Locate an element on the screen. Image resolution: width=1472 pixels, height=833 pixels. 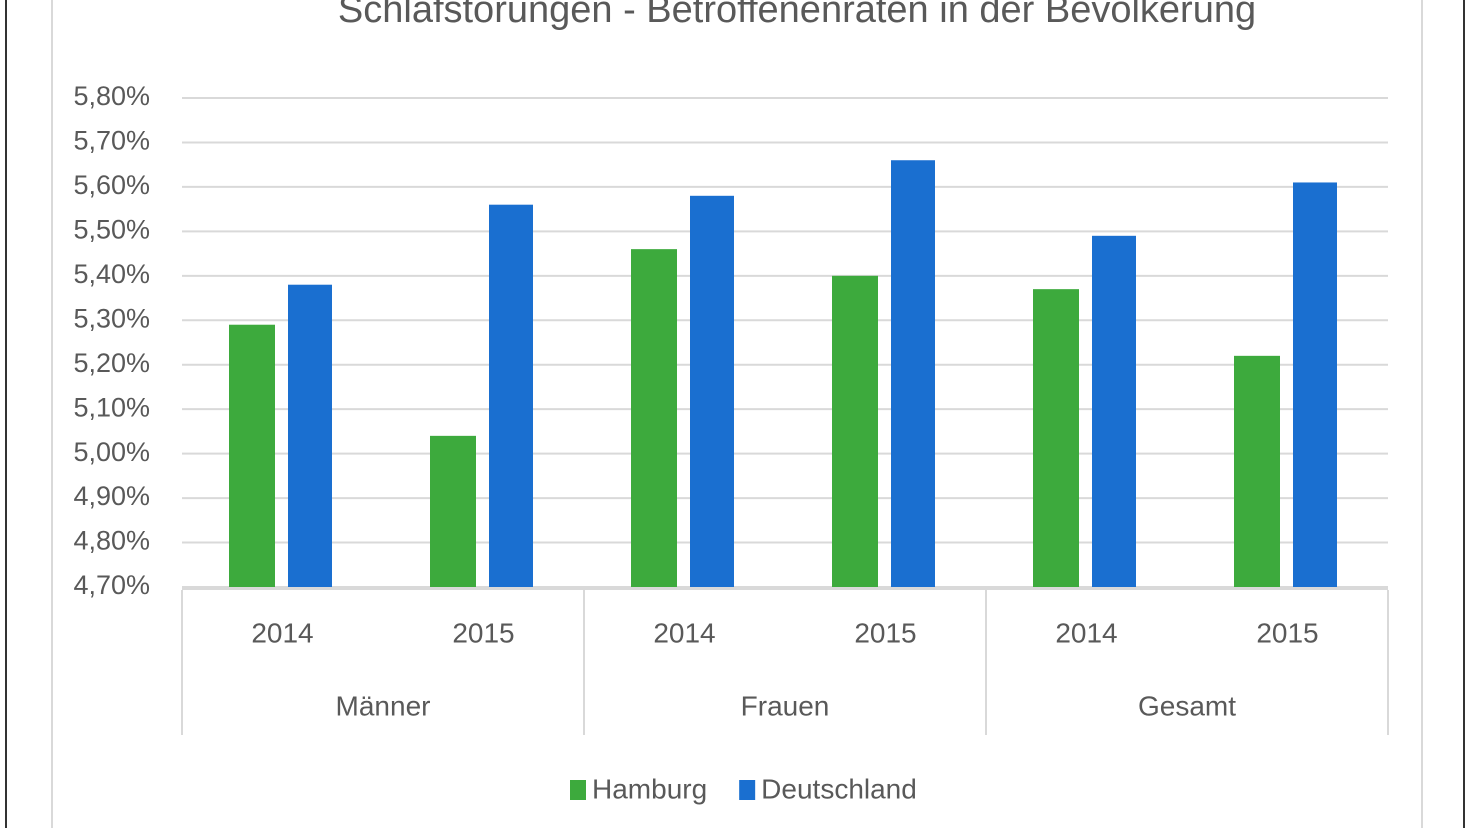
y-tick-label: 5,60% is located at coordinates (111, 185).